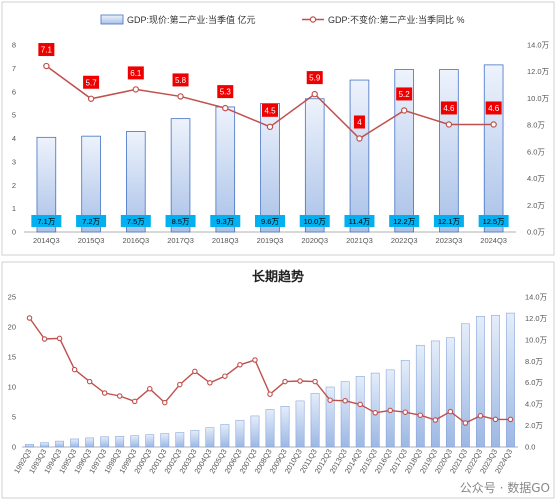  I want to click on y-left-tick: 7, so click(14, 68).